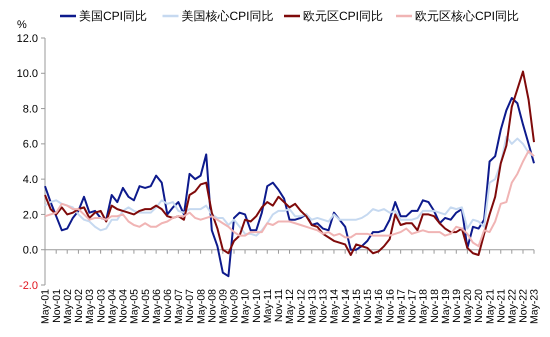 The width and height of the screenshot is (550, 337). What do you see at coordinates (212, 305) in the screenshot?
I see `x-tick-label: Nov-08` at bounding box center [212, 305].